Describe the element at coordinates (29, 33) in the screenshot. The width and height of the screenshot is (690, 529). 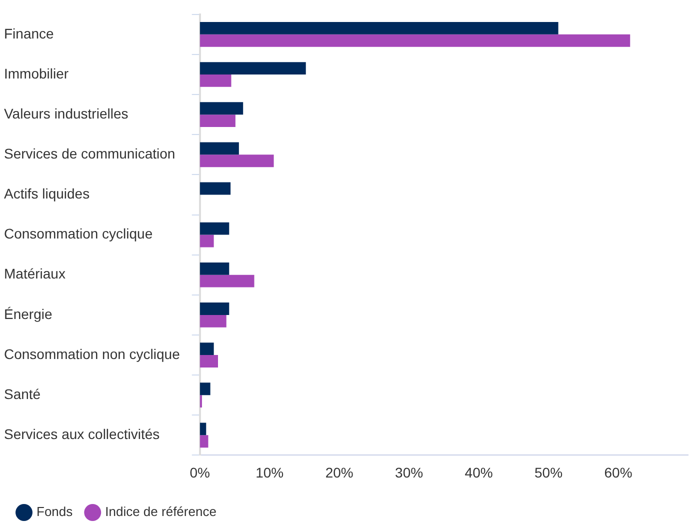
I see `y-tick-label: Finance` at that location.